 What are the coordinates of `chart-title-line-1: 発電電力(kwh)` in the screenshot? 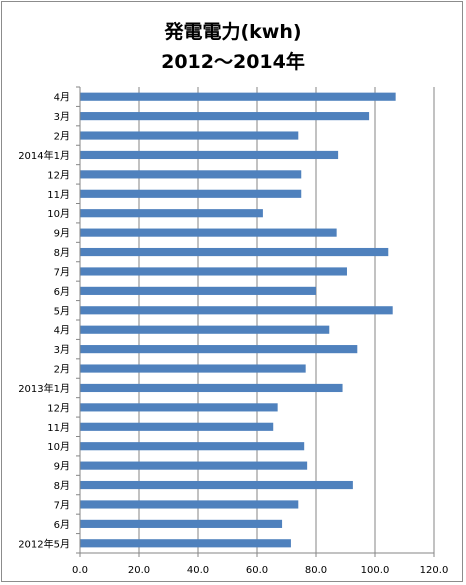 It's located at (232, 31).